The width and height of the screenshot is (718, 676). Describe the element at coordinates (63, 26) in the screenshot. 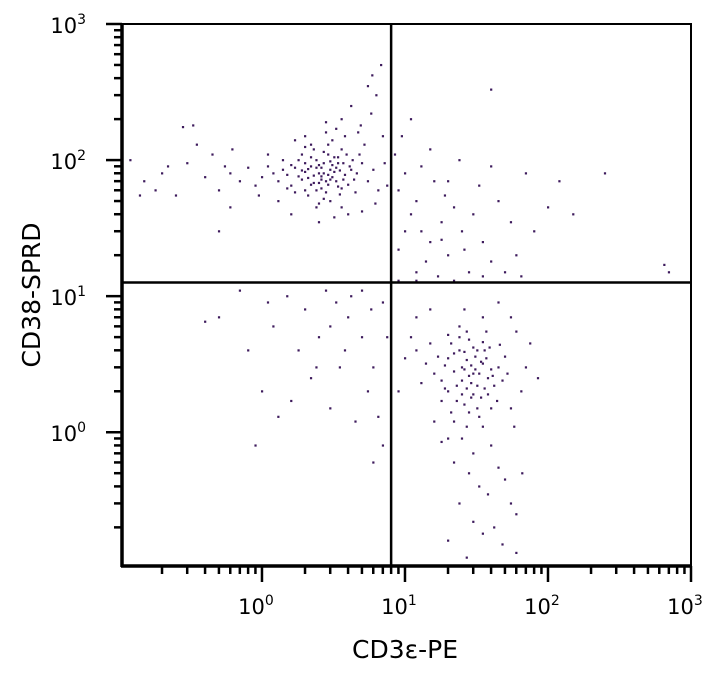

I see `y-tick-base: 10` at that location.